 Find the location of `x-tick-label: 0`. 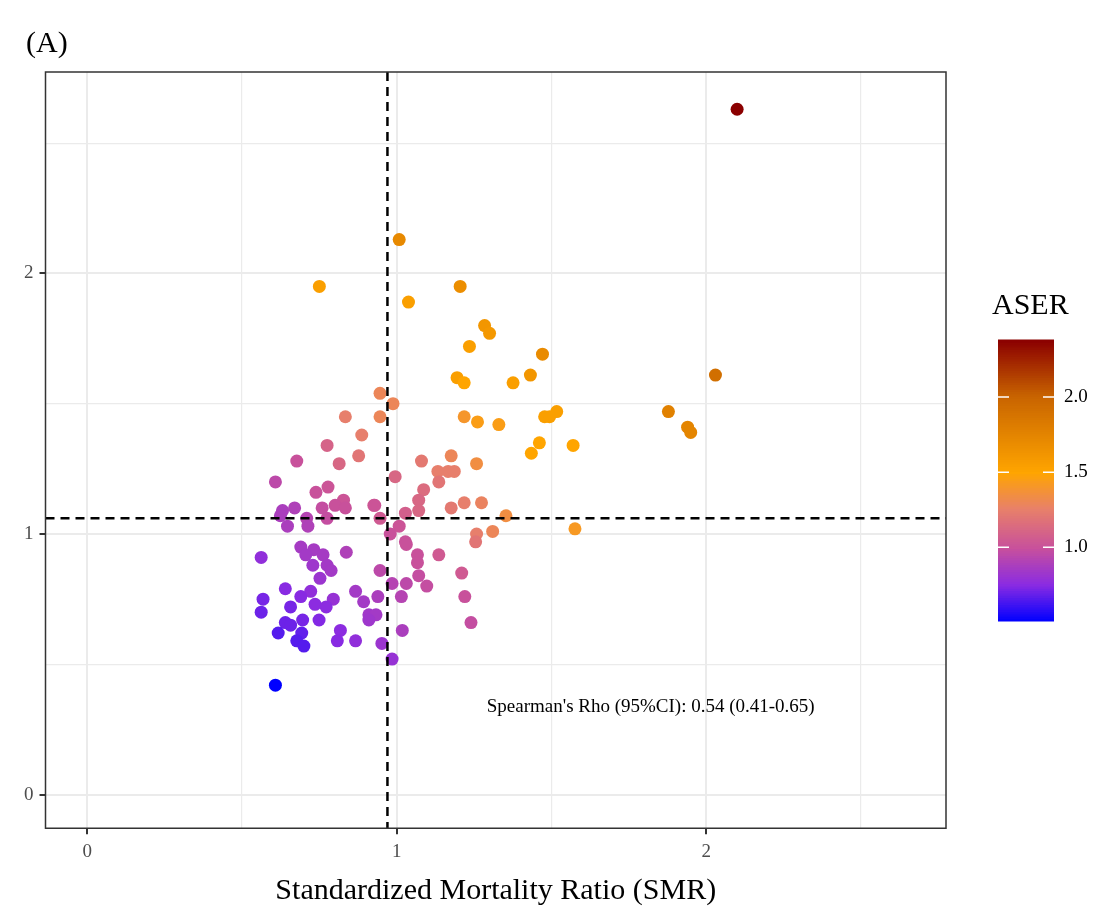

x-tick-label: 0 is located at coordinates (87, 850).